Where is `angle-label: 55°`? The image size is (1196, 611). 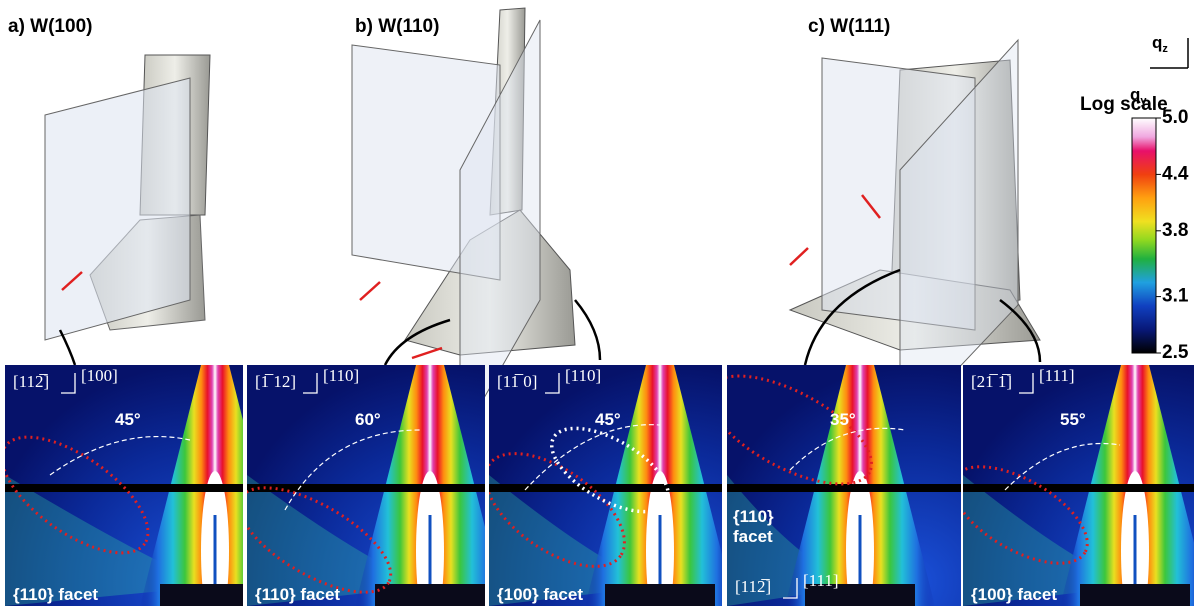 angle-label: 55° is located at coordinates (1073, 419).